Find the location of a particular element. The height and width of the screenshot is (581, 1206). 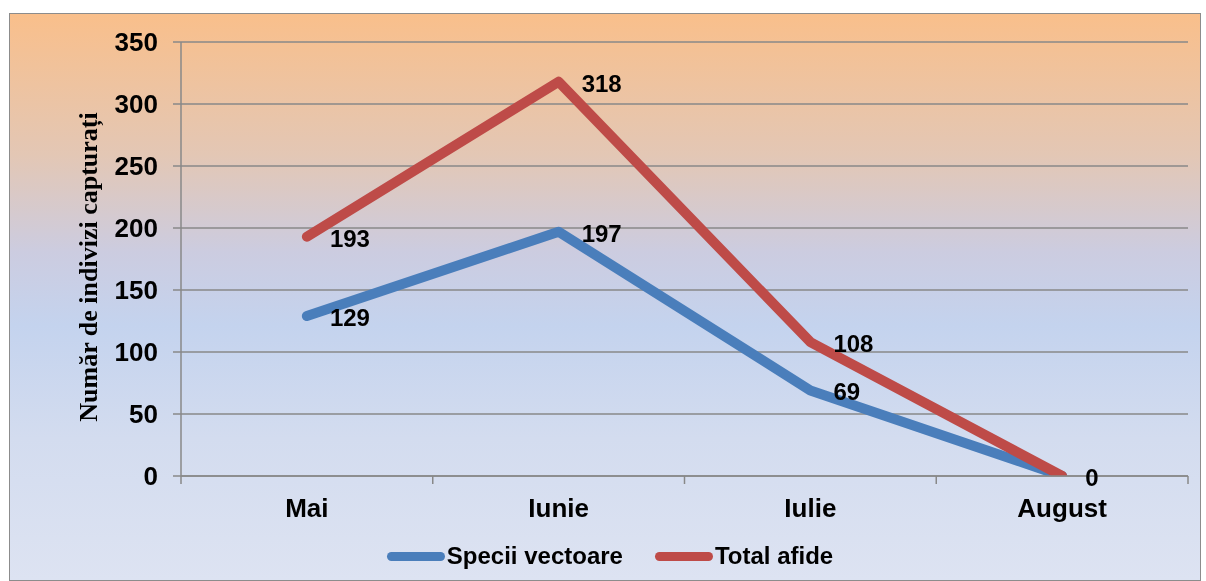

y-tick-label: 50 is located at coordinates (143, 414).